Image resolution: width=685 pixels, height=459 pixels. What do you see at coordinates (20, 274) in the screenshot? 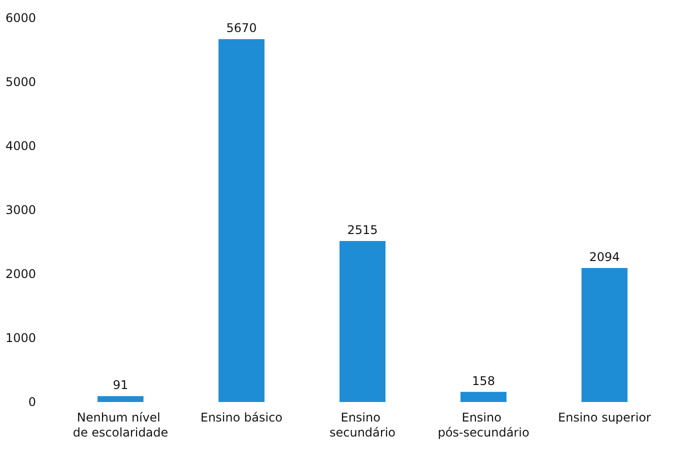
I see `y-tick-label: 2000` at bounding box center [20, 274].